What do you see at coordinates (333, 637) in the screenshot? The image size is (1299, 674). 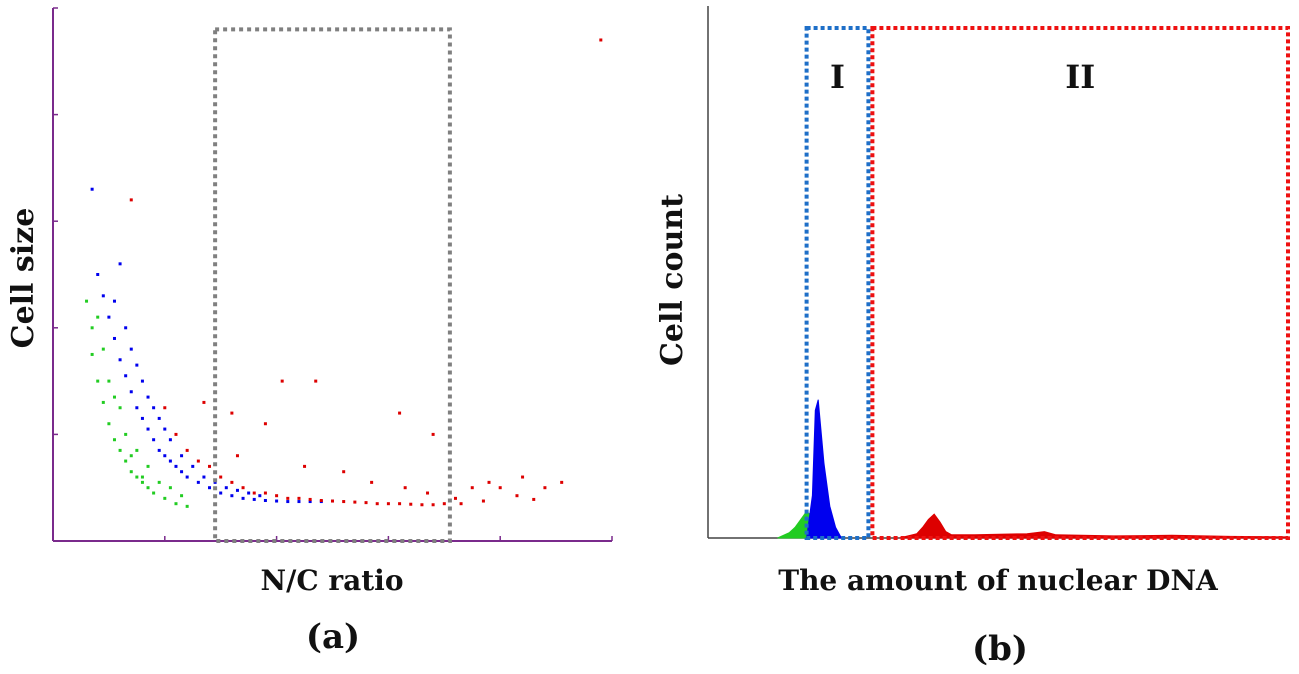 I see `panel-a-label: (a)` at bounding box center [333, 637].